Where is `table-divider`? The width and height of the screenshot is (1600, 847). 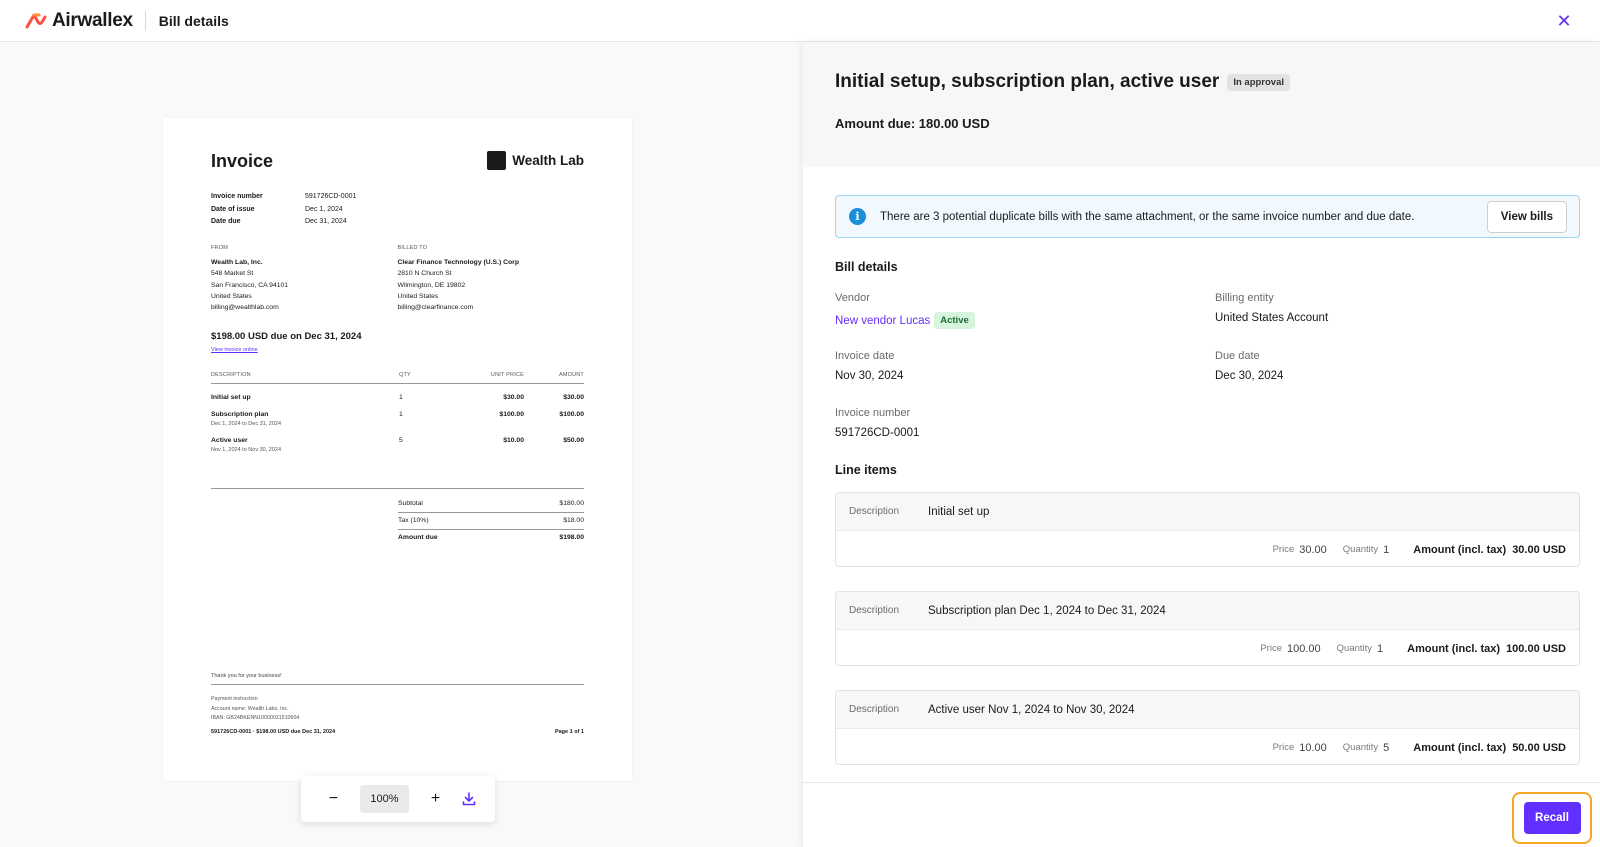
table-divider is located at coordinates (397, 488).